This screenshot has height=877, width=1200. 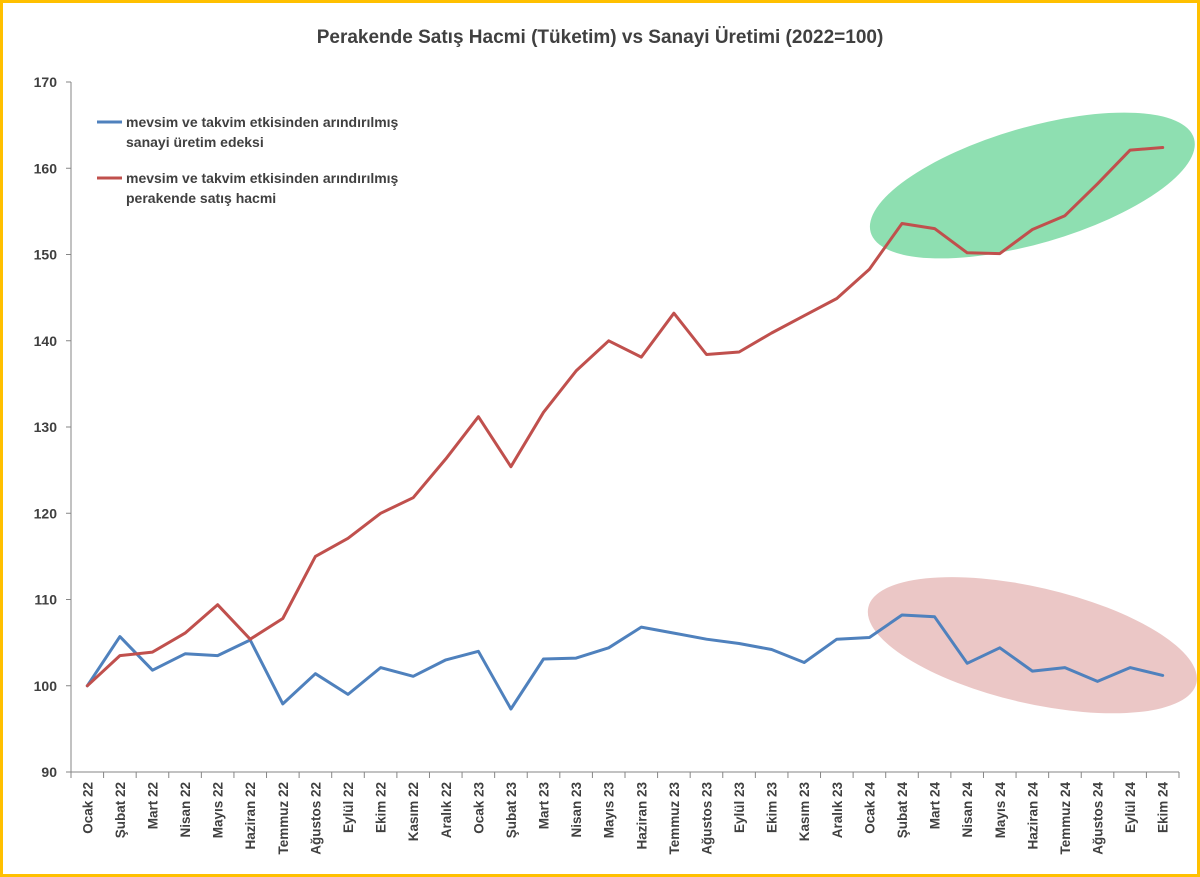 I want to click on x-tick-label: Mart 24, so click(x=935, y=806).